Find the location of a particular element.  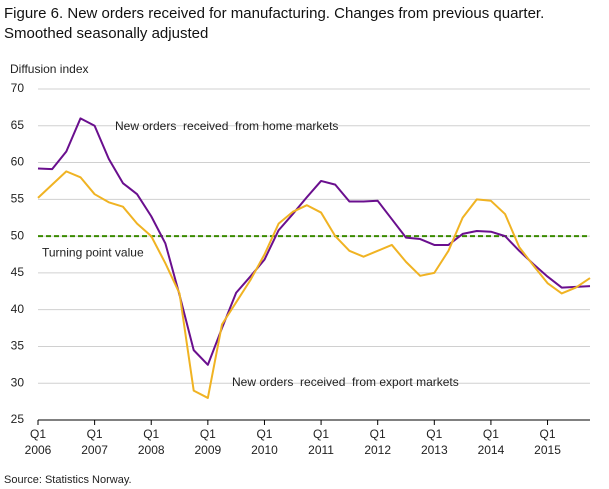

y-axis-label: Diffusion index is located at coordinates (49, 69).